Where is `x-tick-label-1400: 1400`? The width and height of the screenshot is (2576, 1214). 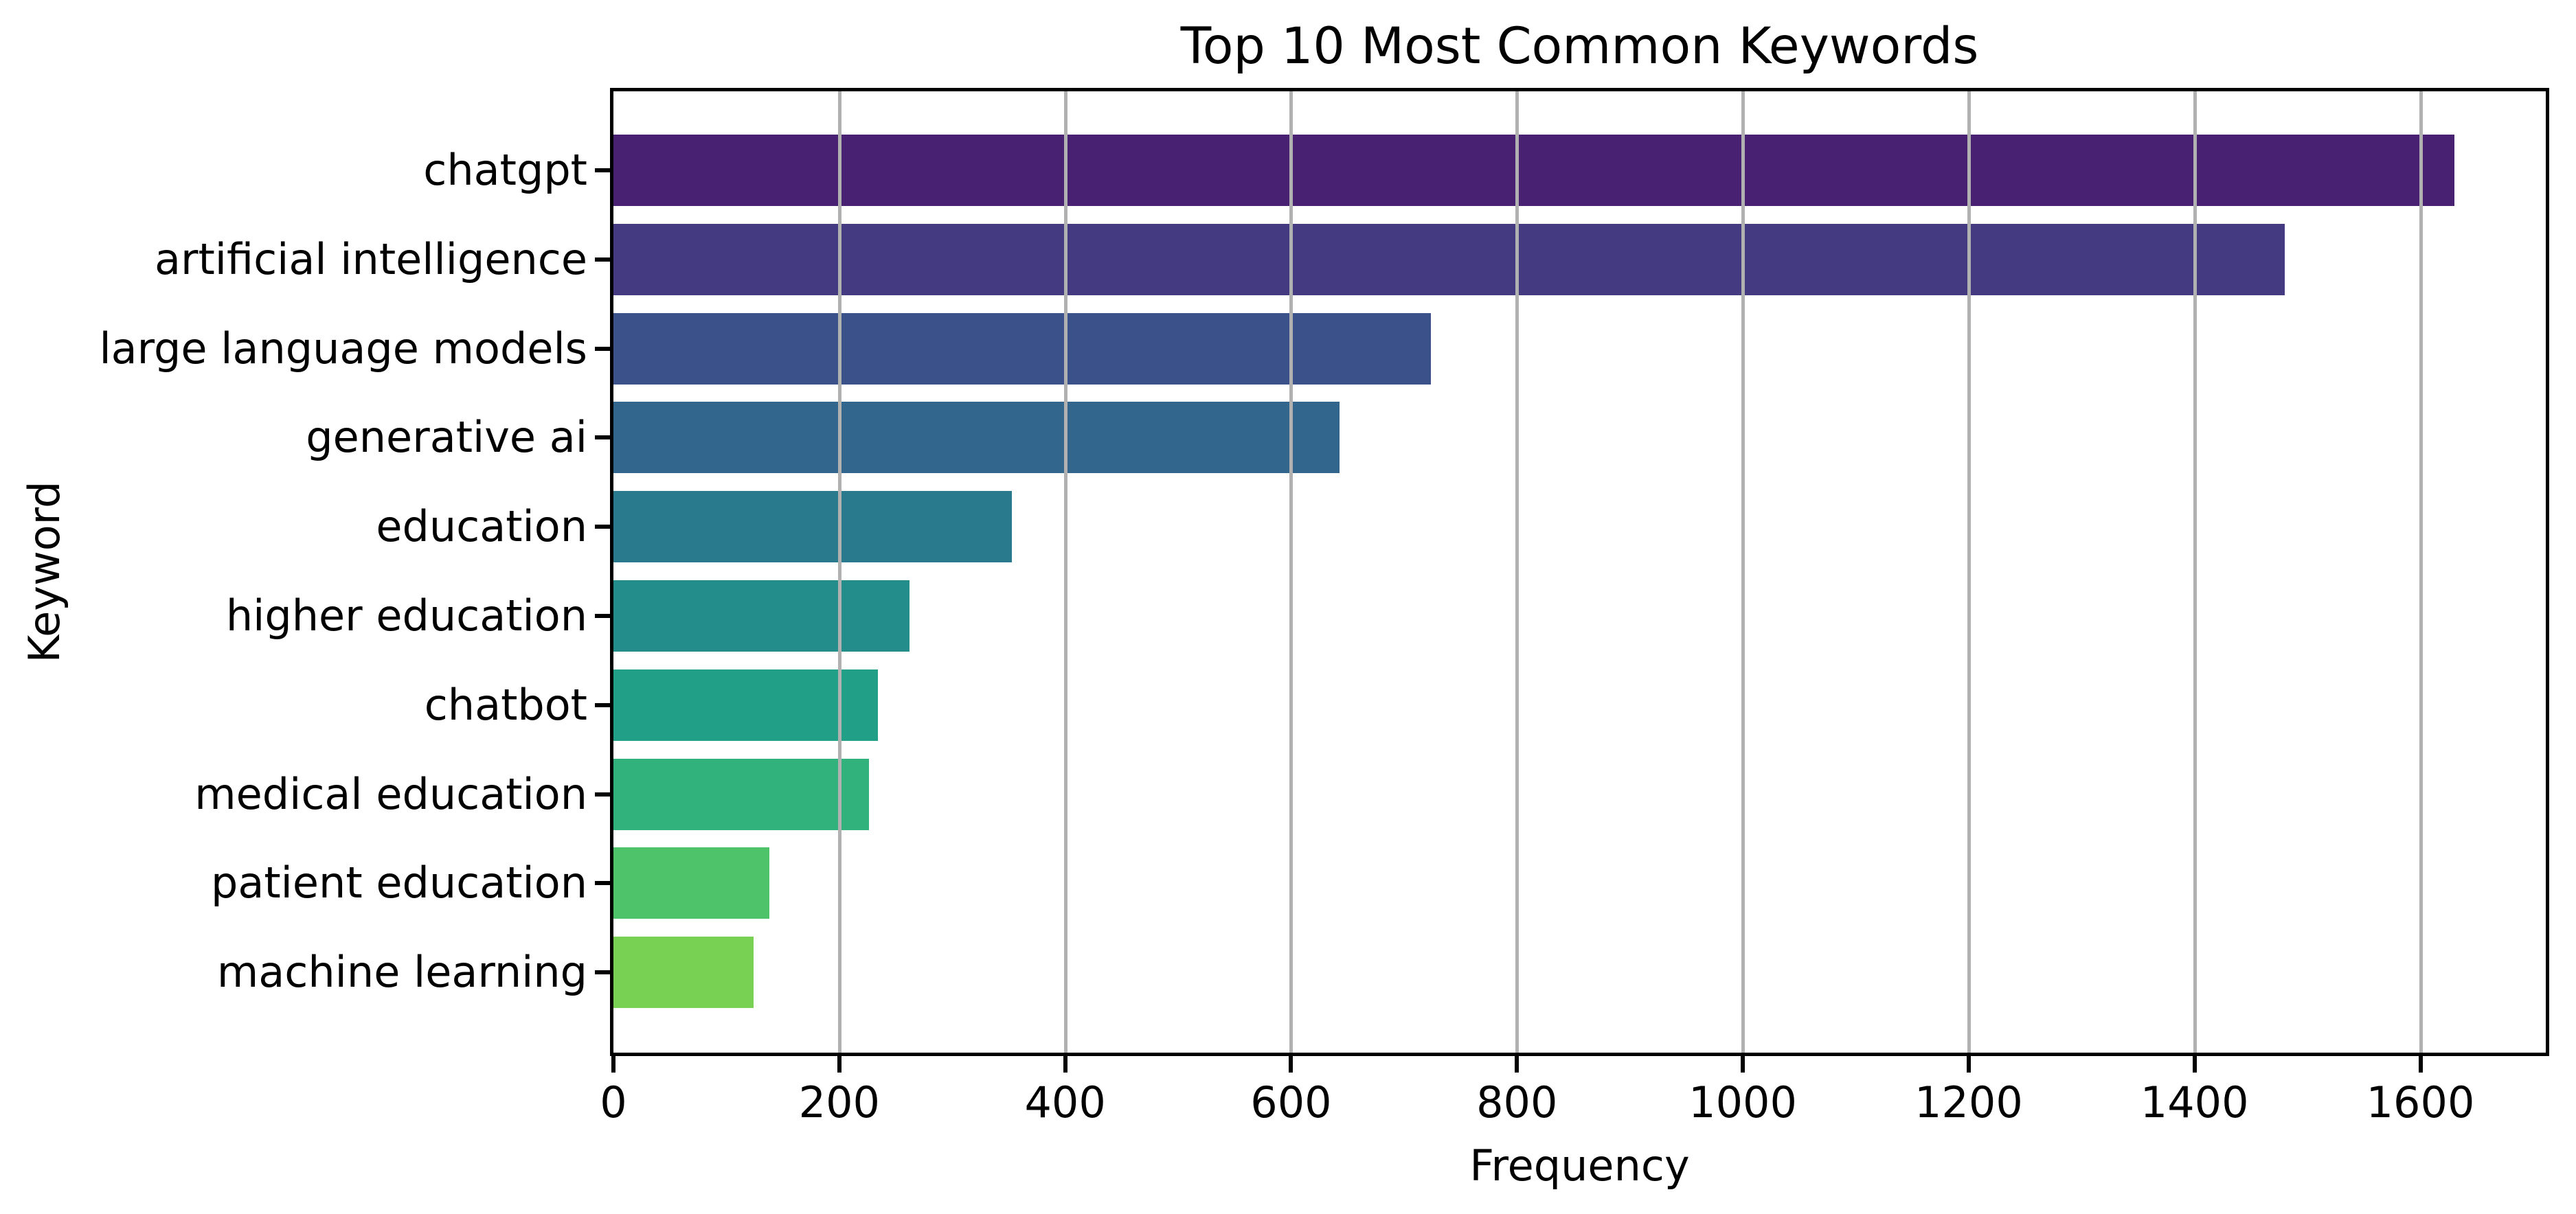
x-tick-label-1400: 1400 is located at coordinates (2194, 1102).